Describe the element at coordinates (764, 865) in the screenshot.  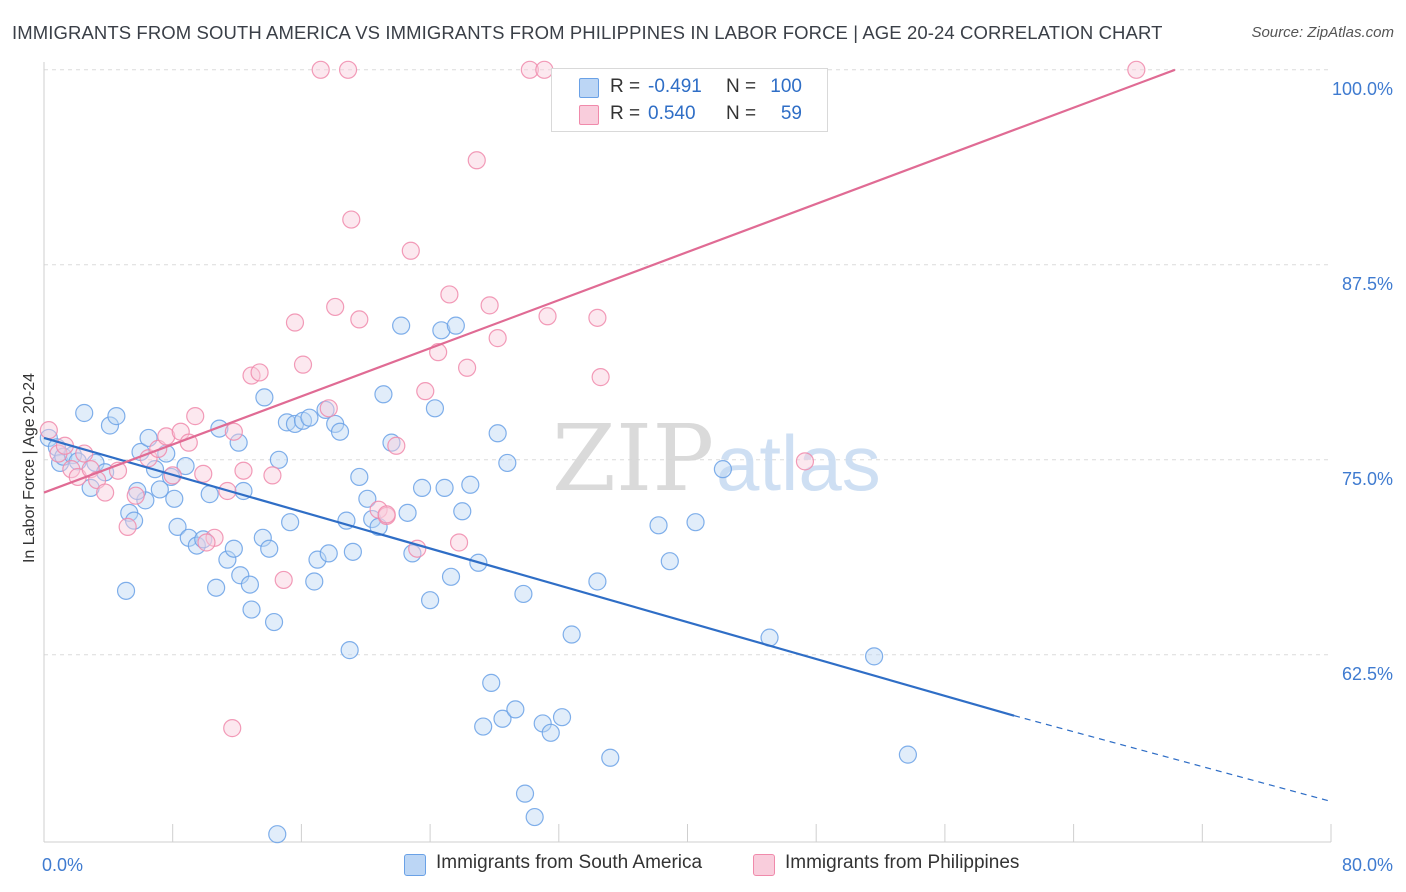
I see `bottom-legend-swatch-philippines` at that location.